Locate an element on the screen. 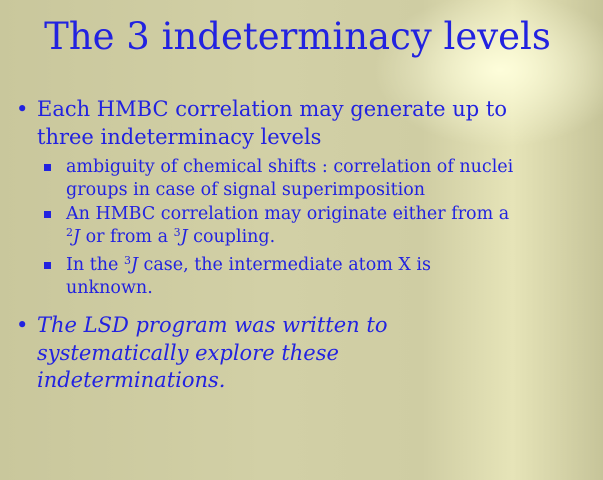  bullet-line: The LSD program was written to is located at coordinates (212, 325).